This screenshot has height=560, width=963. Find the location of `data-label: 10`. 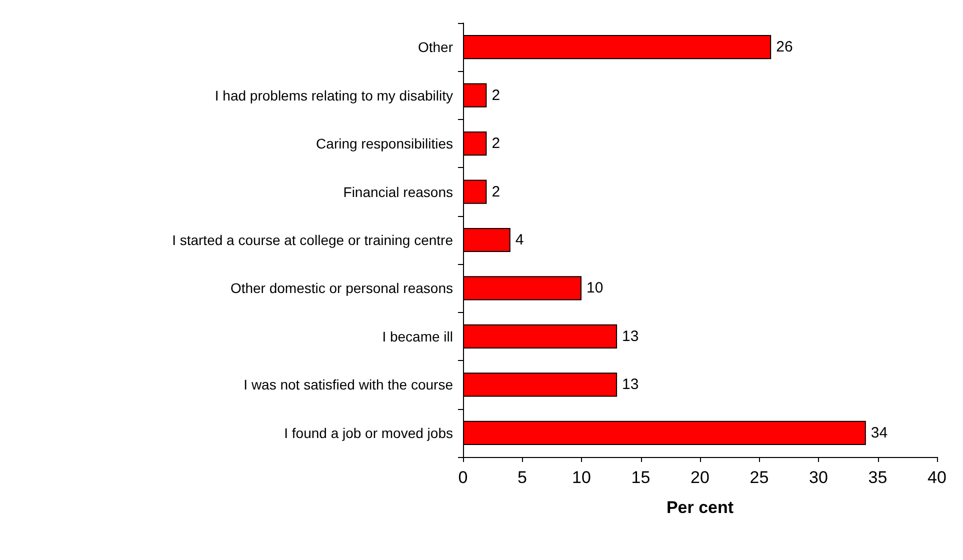

data-label: 10 is located at coordinates (595, 288).